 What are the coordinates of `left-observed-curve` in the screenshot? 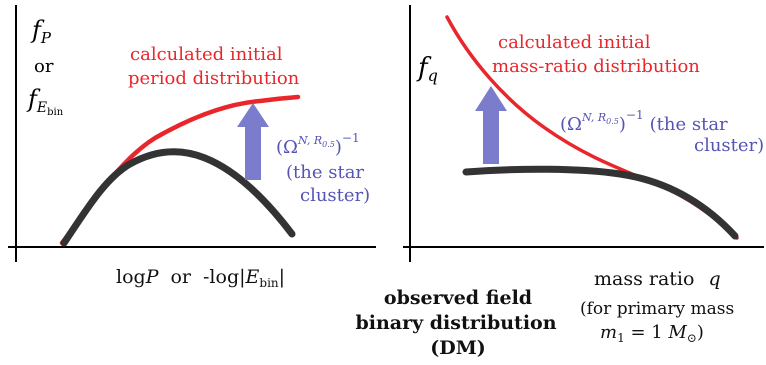 It's located at (178, 197).